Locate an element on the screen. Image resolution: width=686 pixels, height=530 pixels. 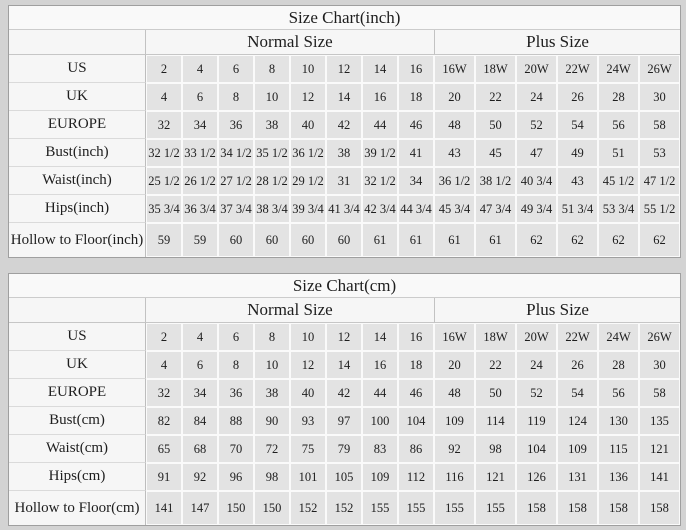
data-cell: 26W is located at coordinates (660, 337).